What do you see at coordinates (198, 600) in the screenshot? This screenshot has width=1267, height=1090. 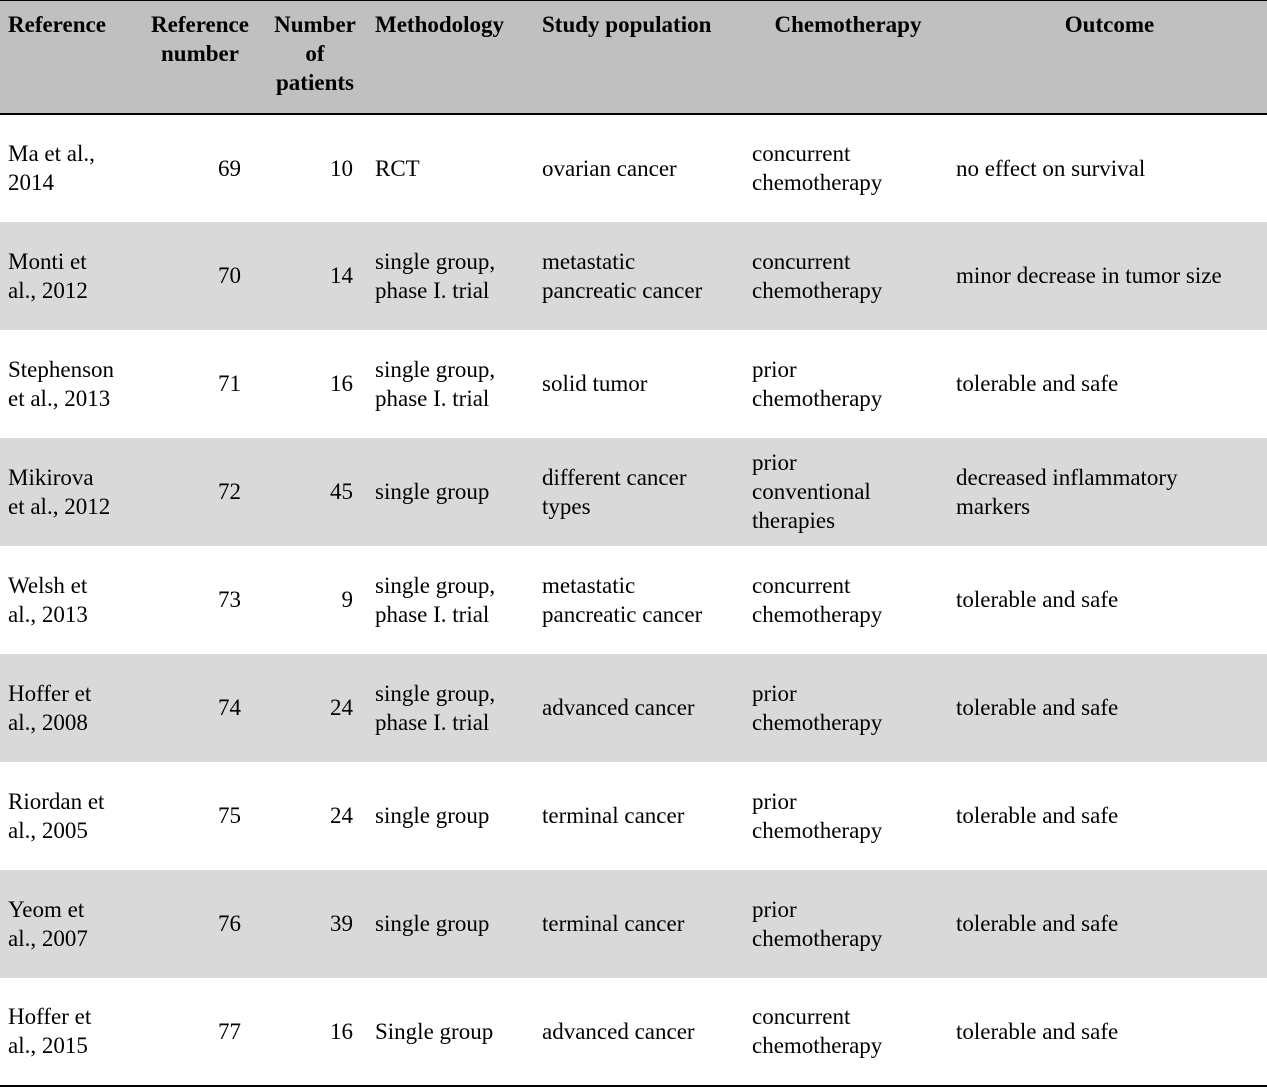 I see `cell-reference-number: 73` at bounding box center [198, 600].